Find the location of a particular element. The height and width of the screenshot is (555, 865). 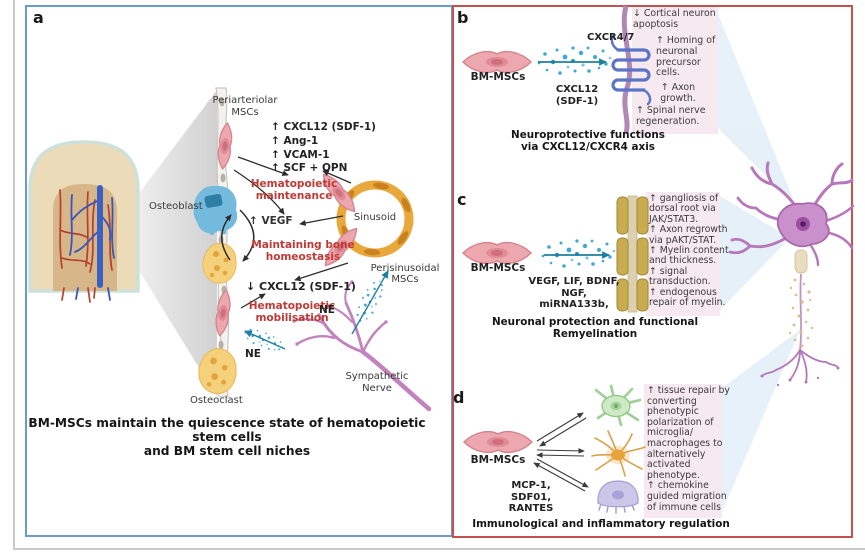

factors-label-c: VEGF, LIF, BDNF, NGF, miRNA133b, is located at coordinates (574, 293).